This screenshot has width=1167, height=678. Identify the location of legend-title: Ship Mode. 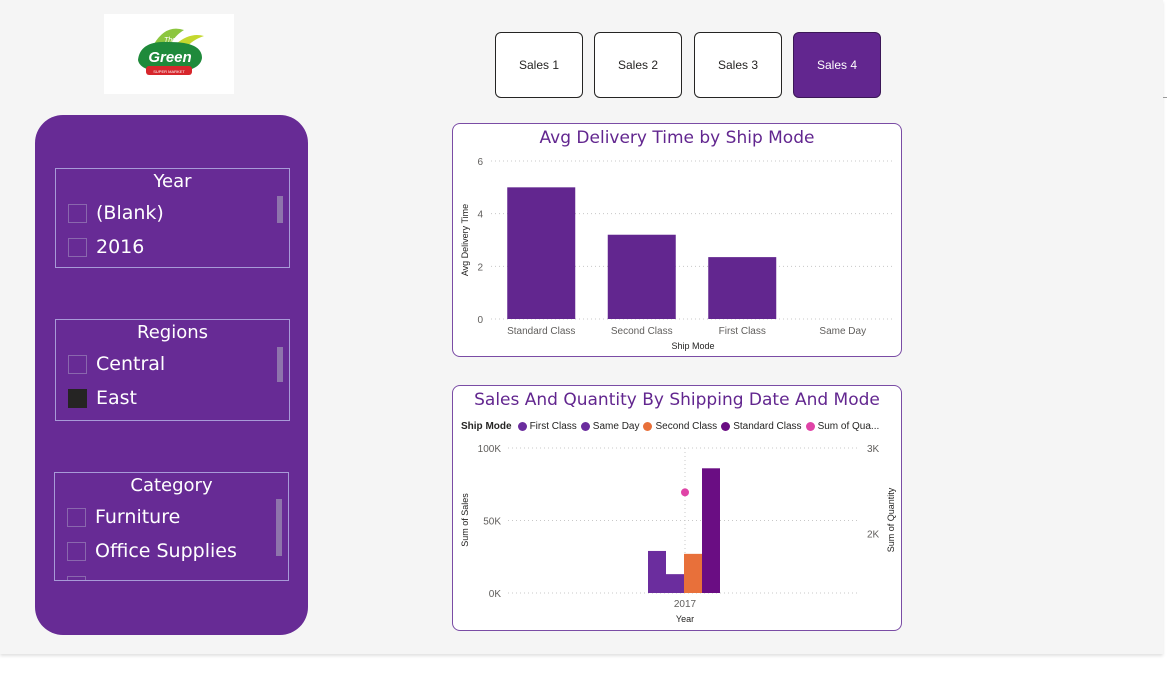
(486, 426).